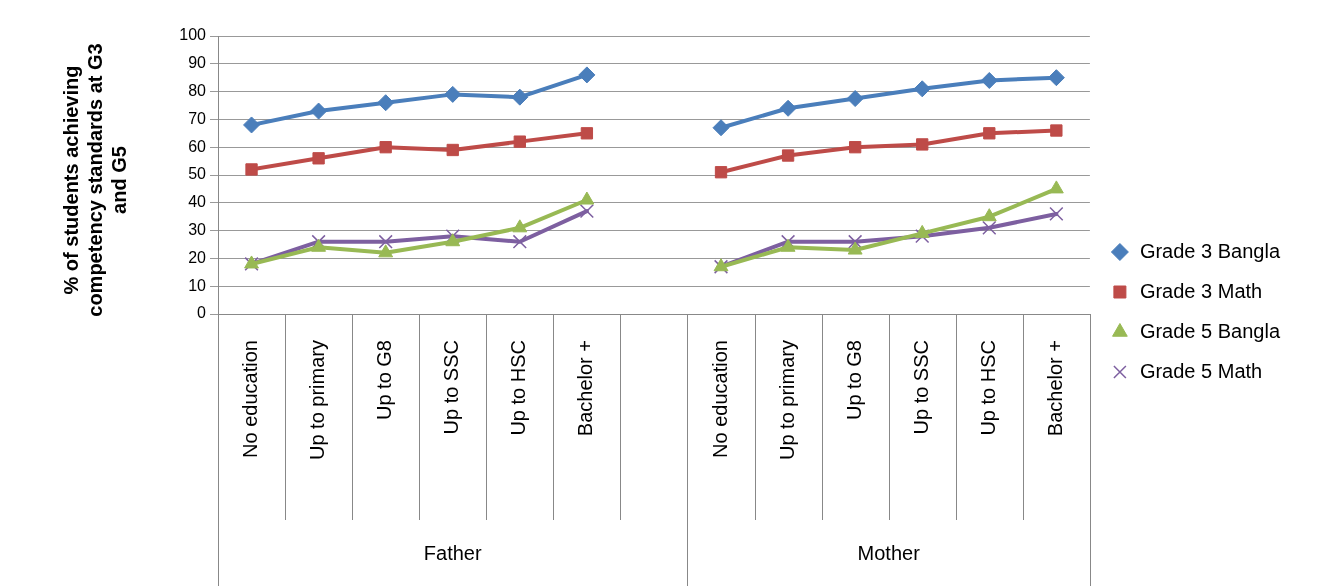 This screenshot has width=1330, height=588. Describe the element at coordinates (1210, 330) in the screenshot. I see `legend-label: Grade 5 Bangla` at that location.